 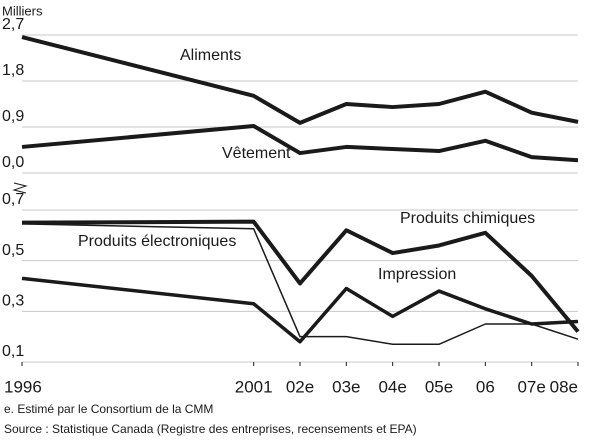 What do you see at coordinates (108, 409) in the screenshot?
I see `footnote: e. Estimé par le Consortium de la CMM` at bounding box center [108, 409].